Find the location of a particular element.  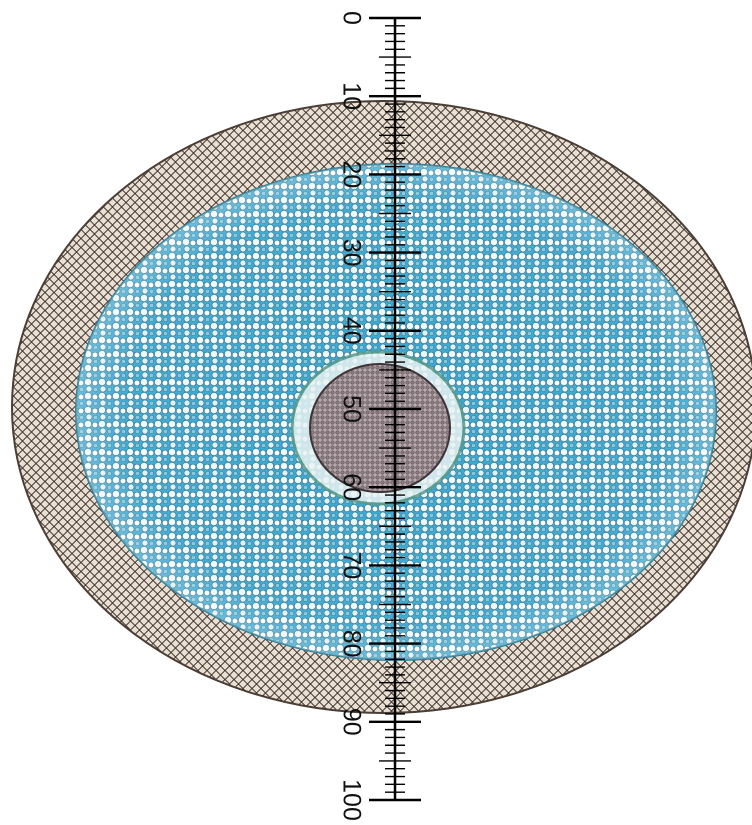

scale-tick-label: 50 is located at coordinates (351, 409).